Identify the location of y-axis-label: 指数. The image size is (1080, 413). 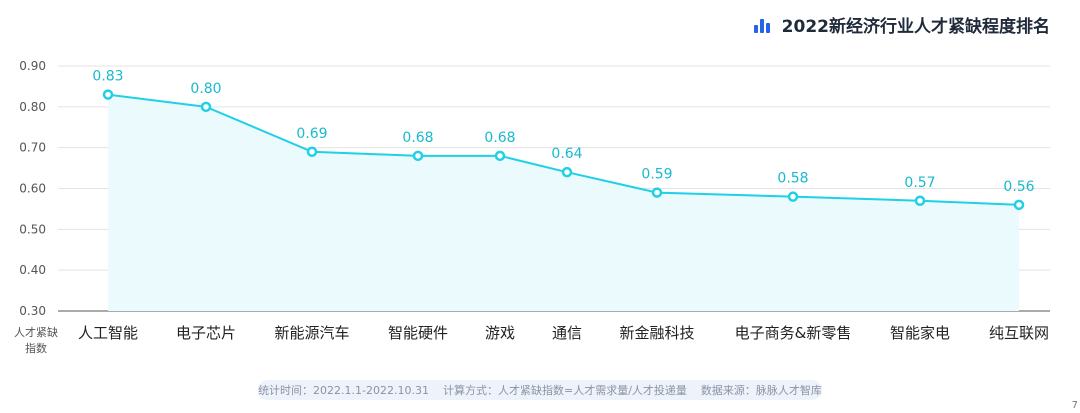
(36, 348).